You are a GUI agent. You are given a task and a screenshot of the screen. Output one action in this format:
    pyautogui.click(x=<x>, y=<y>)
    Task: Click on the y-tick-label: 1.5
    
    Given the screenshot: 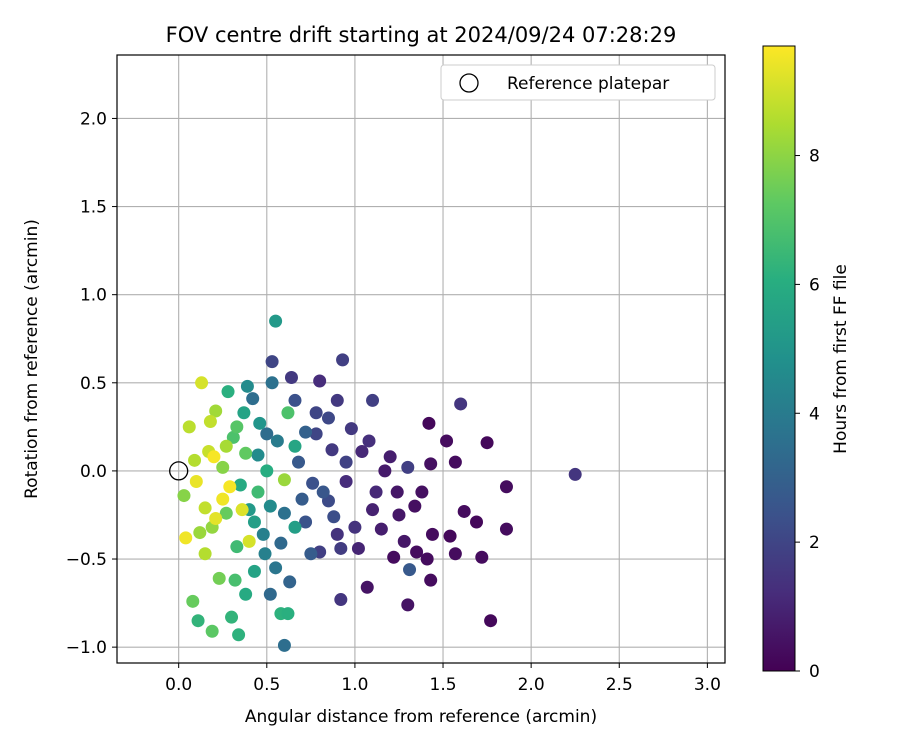 What is the action you would take?
    pyautogui.click(x=93, y=208)
    